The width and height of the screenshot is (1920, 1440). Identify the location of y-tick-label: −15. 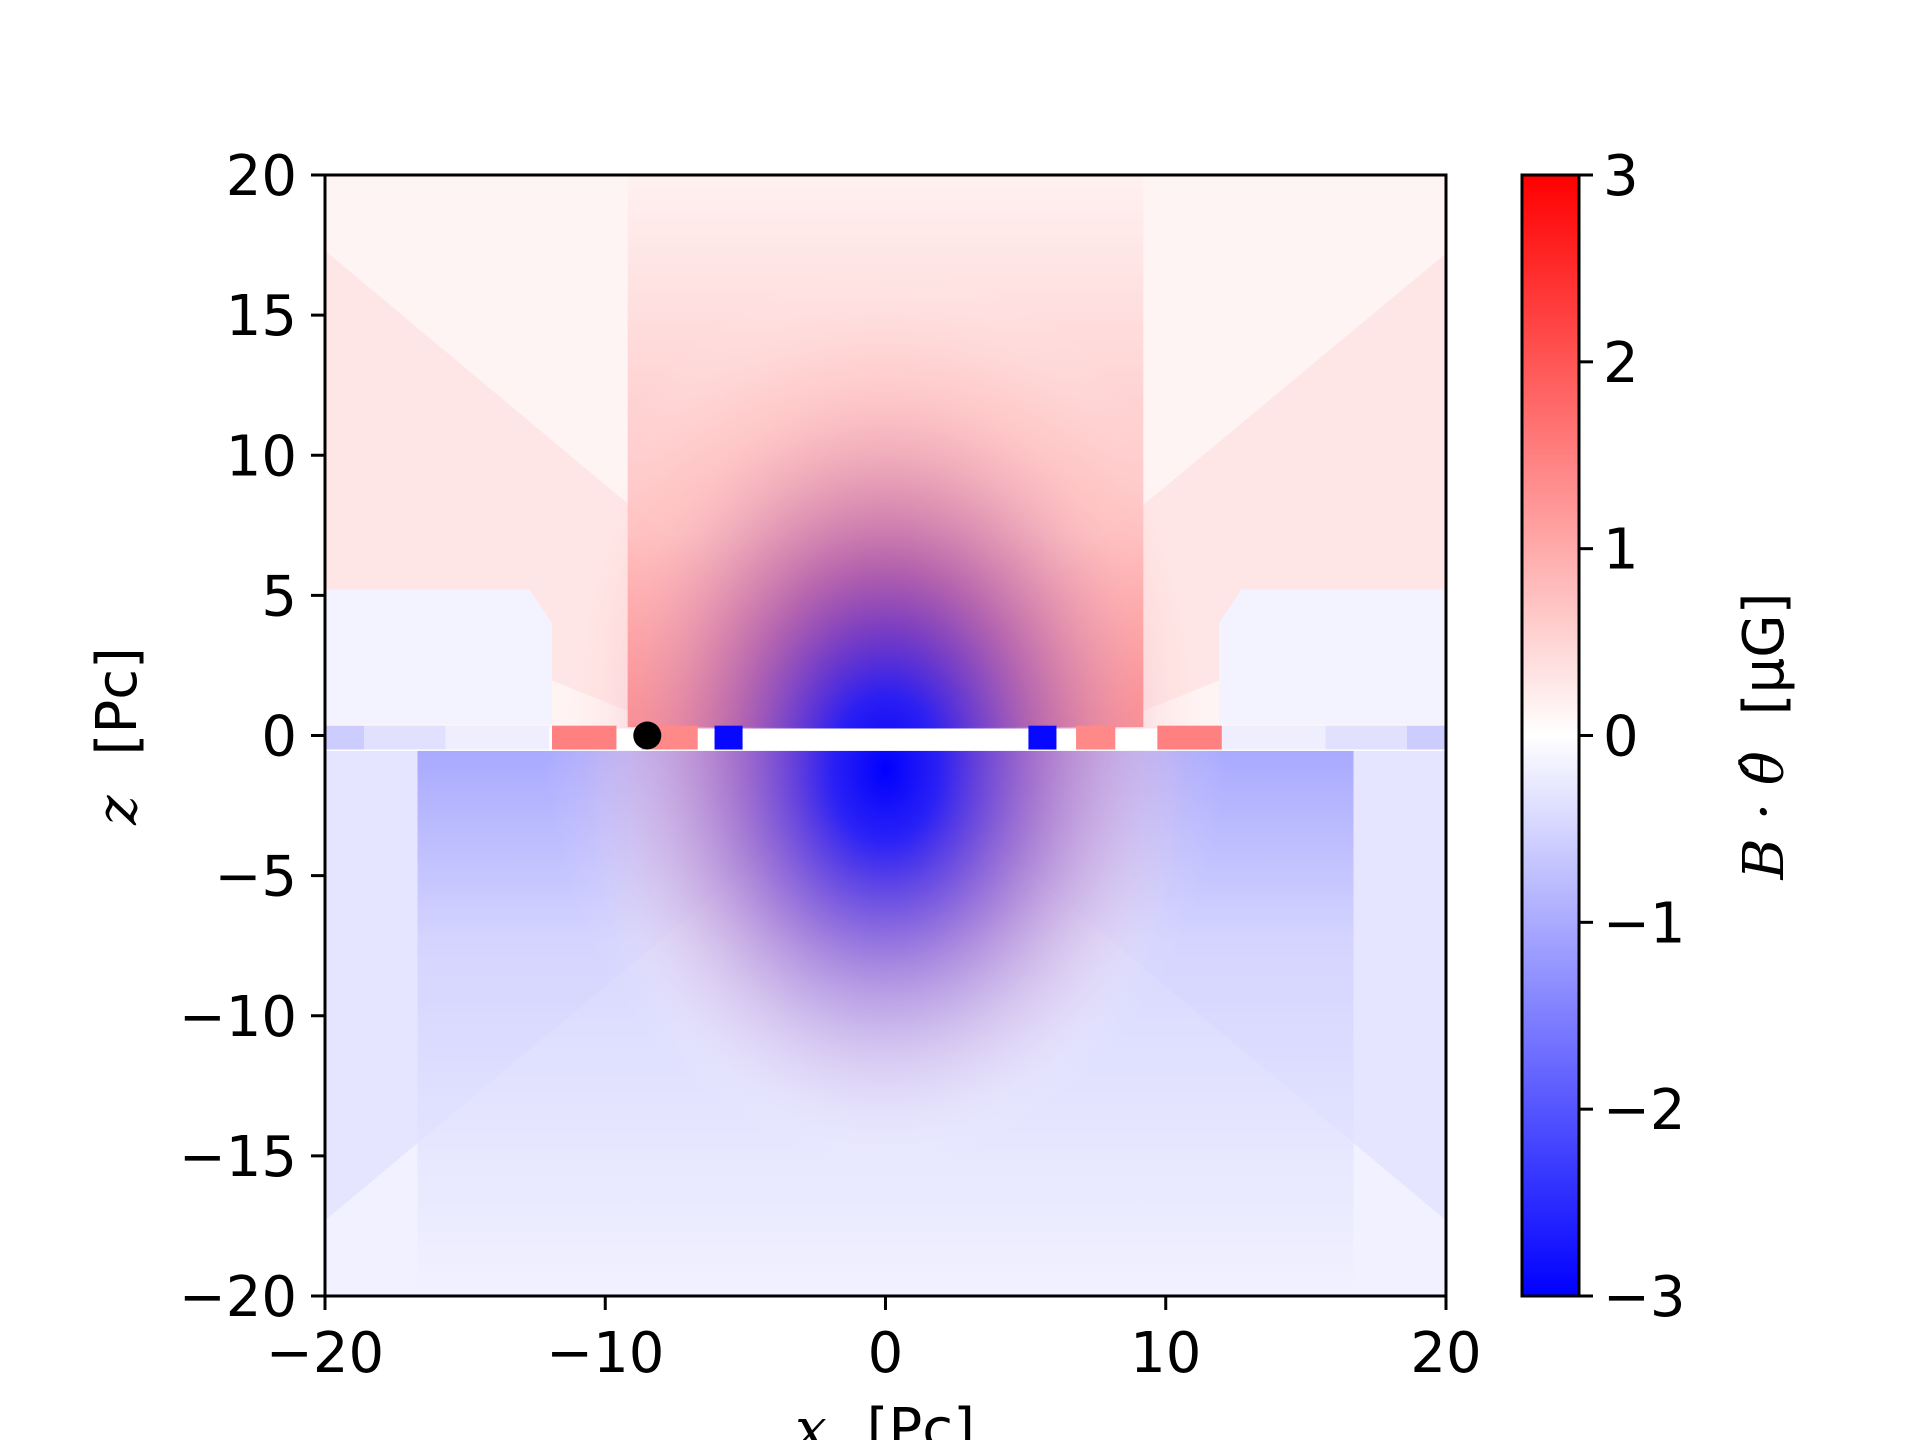
(238, 1157).